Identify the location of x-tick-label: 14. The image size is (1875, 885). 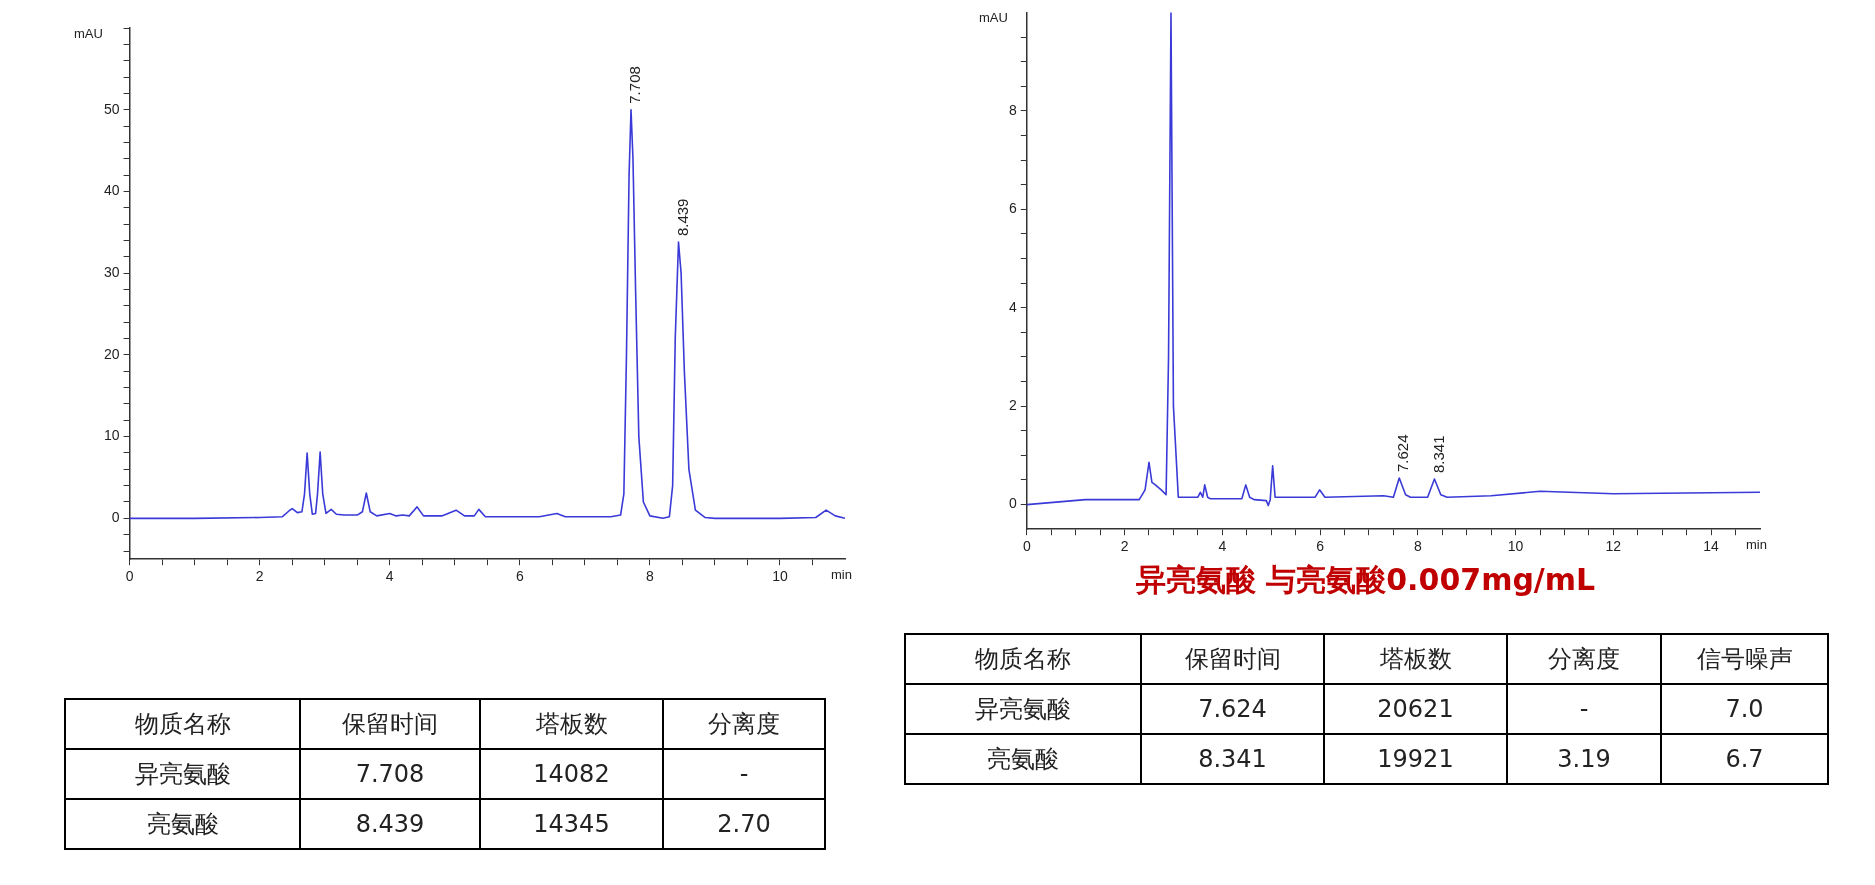
(1711, 546).